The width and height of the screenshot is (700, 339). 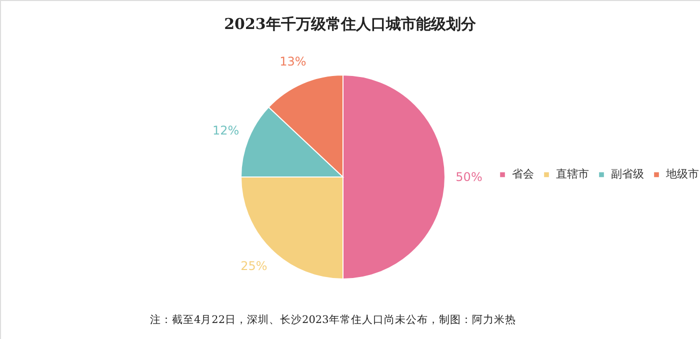 What do you see at coordinates (226, 131) in the screenshot?
I see `data-label: 12%` at bounding box center [226, 131].